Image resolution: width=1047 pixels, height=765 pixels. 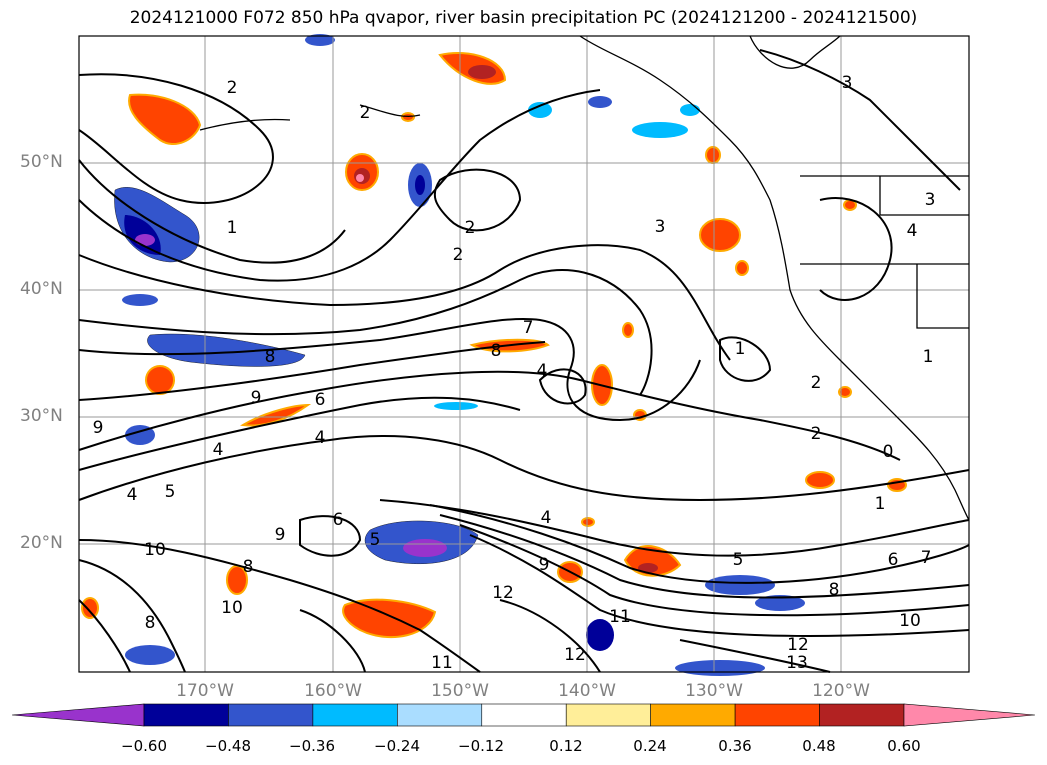 I want to click on lat-label-40n: 40°N, so click(x=41, y=289).